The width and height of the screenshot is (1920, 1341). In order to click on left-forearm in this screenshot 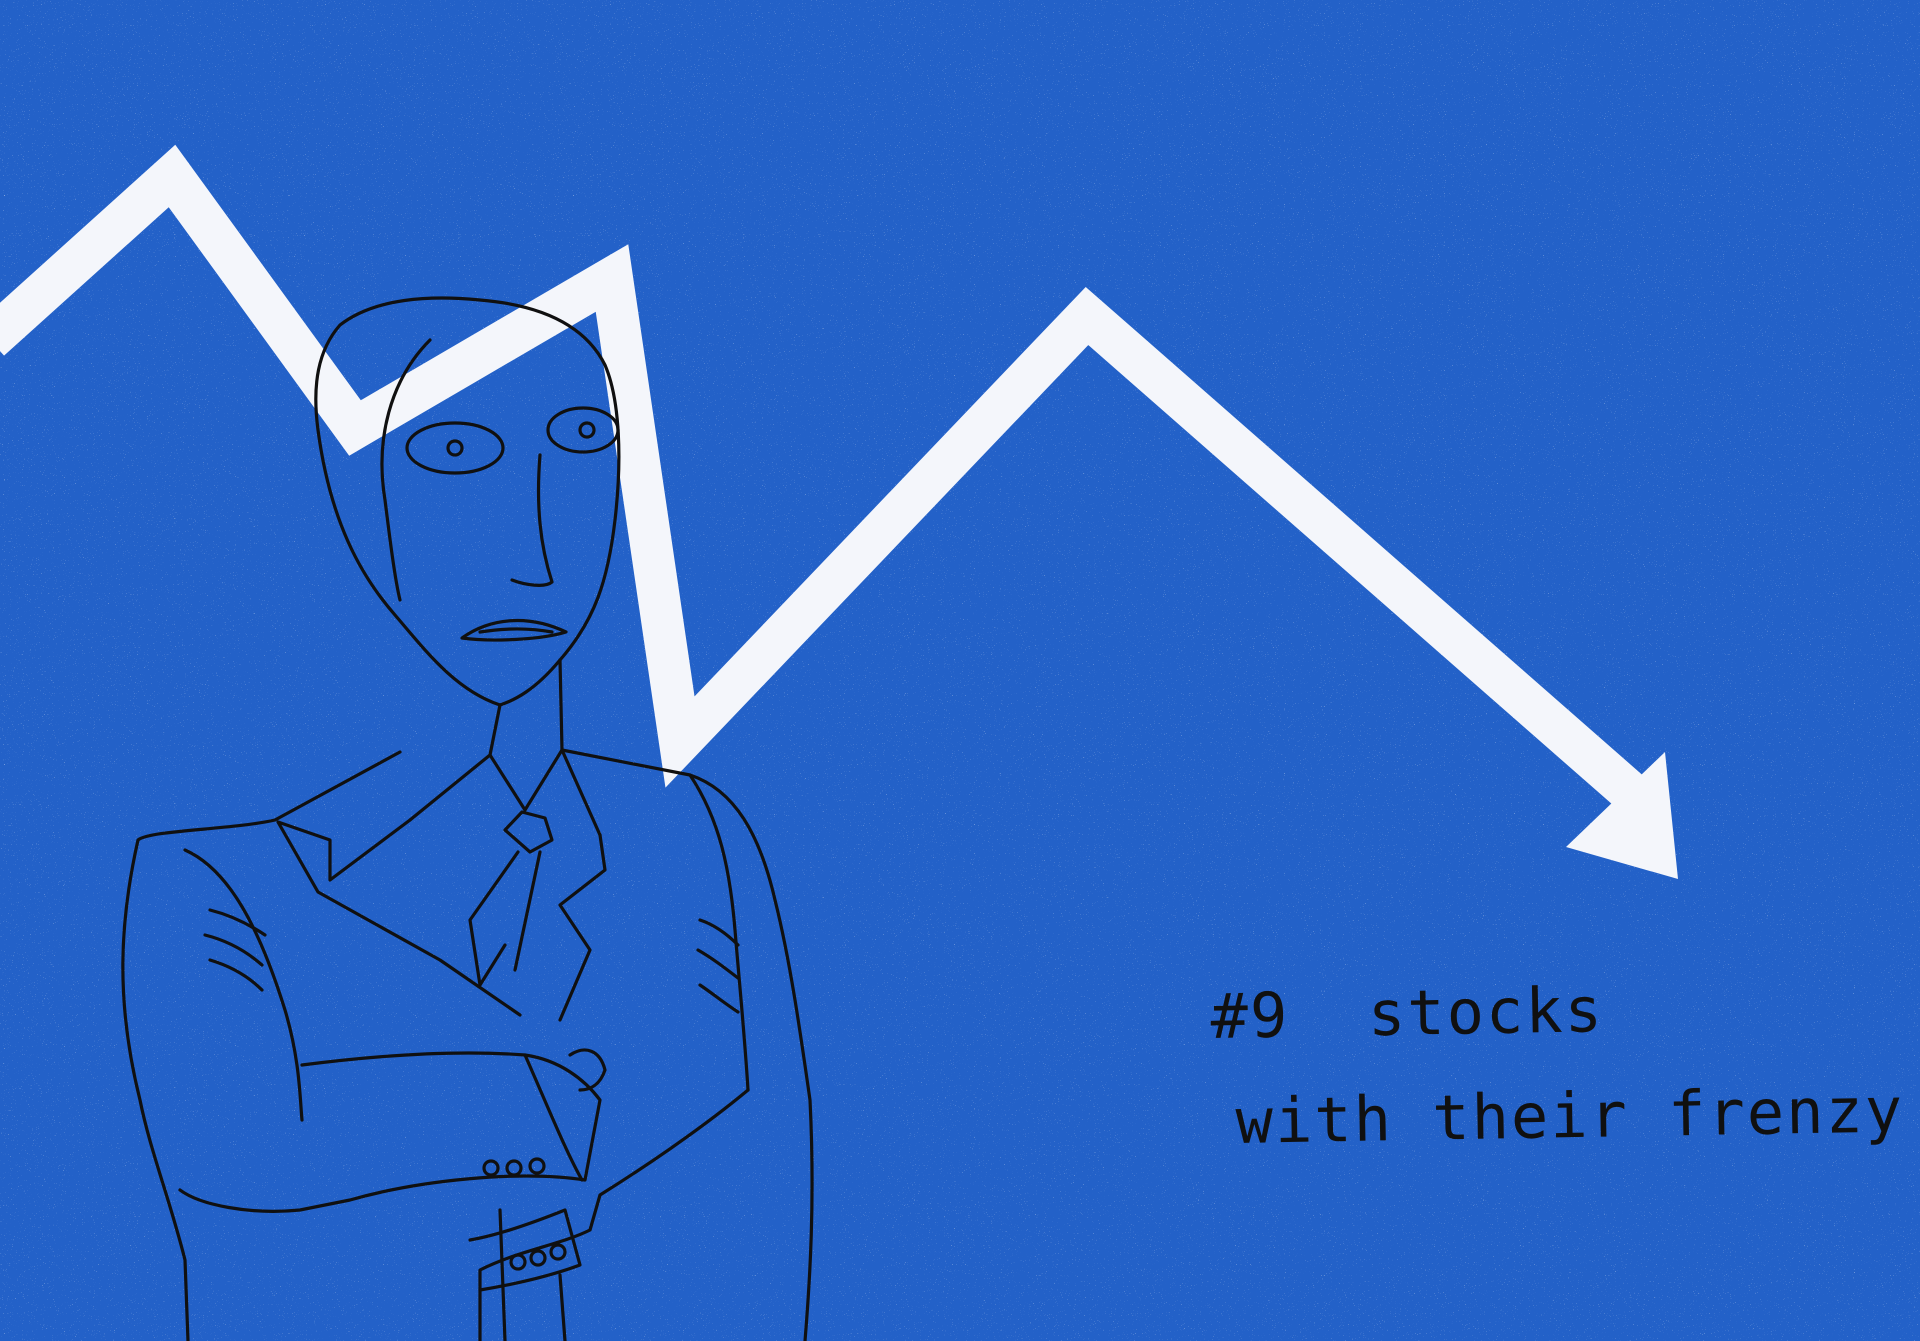, I will do `click(390, 1132)`.